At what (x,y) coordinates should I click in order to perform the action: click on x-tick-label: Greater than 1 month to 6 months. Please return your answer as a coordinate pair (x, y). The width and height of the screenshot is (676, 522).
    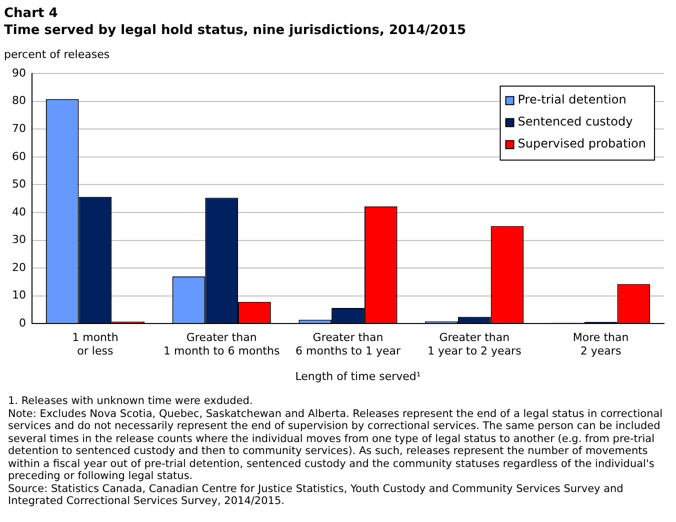
    Looking at the image, I should click on (222, 344).